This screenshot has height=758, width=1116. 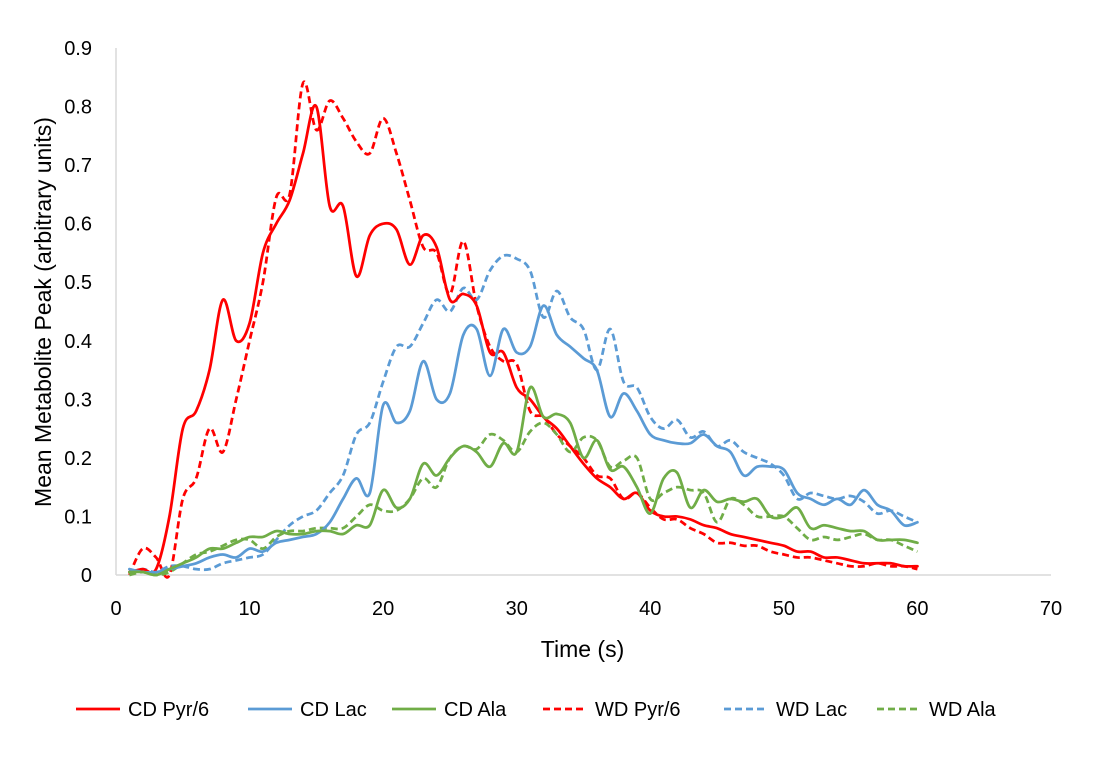 I want to click on y-tick-label: 0.7, so click(x=78, y=166).